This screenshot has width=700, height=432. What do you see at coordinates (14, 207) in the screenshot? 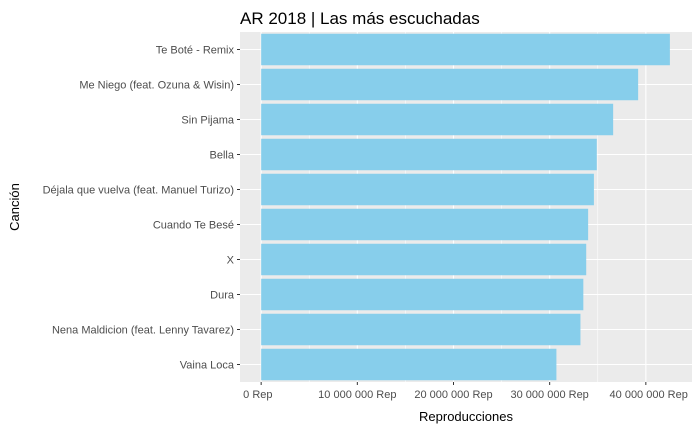
I see `y-axis-title: Canción` at bounding box center [14, 207].